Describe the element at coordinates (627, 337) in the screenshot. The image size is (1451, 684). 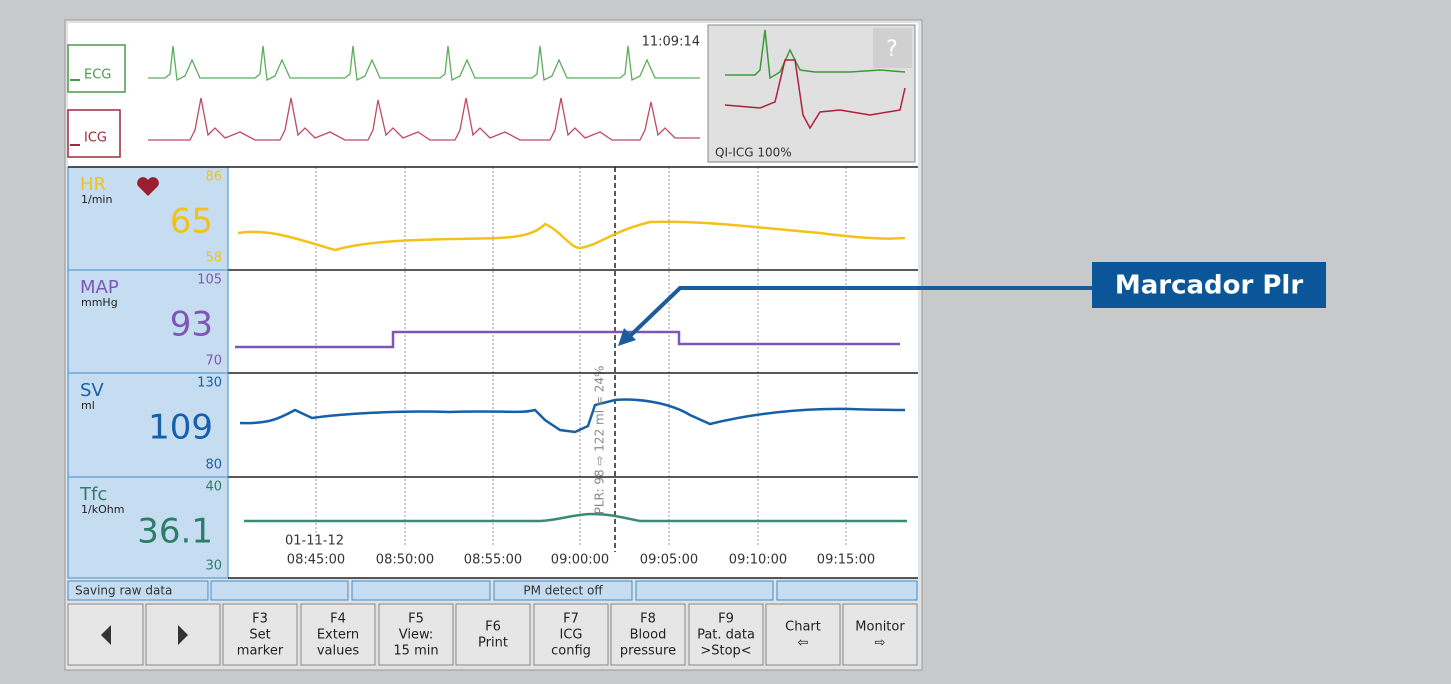
I see `callout-arrow` at that location.